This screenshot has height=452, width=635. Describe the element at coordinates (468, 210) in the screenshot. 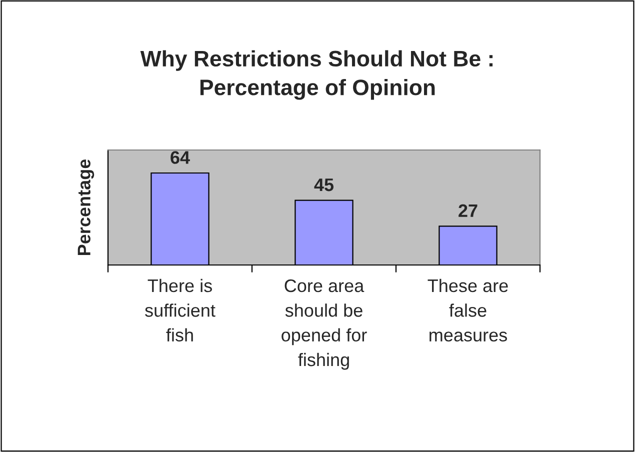

I see `data-label: 27` at that location.